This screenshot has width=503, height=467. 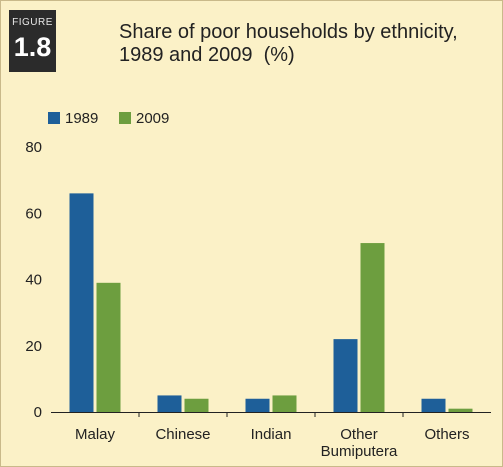 What do you see at coordinates (33, 280) in the screenshot?
I see `y-tick-label: 40` at bounding box center [33, 280].